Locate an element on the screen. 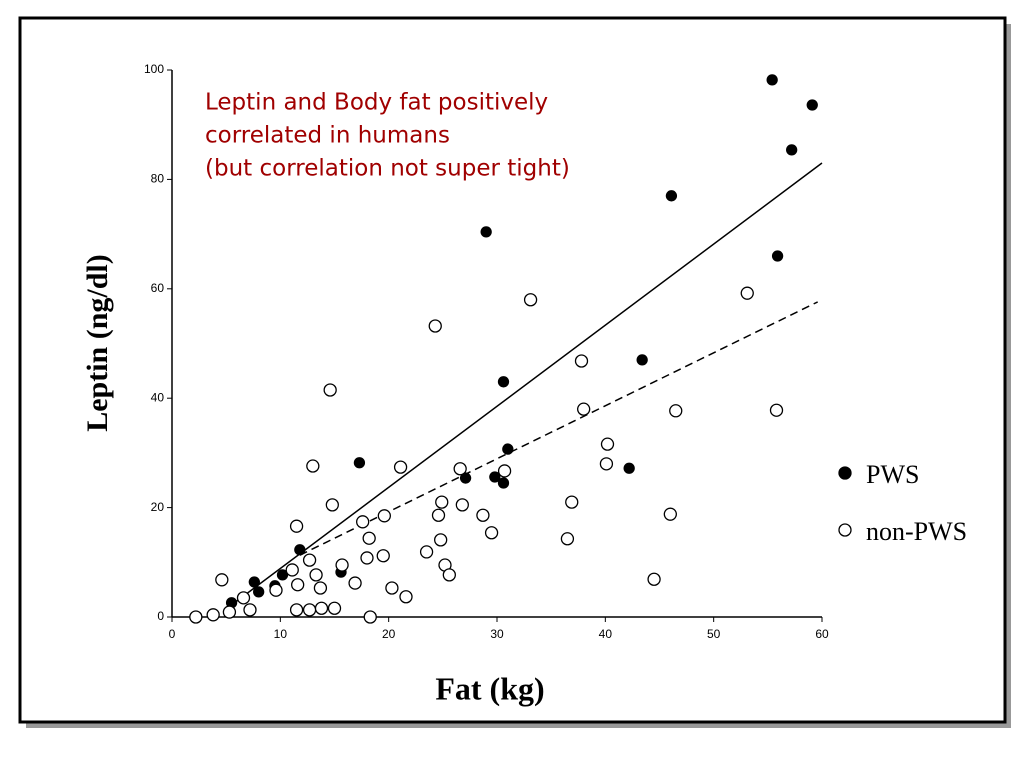 This screenshot has height=773, width=1024. x-tick-label: 0 is located at coordinates (172, 634).